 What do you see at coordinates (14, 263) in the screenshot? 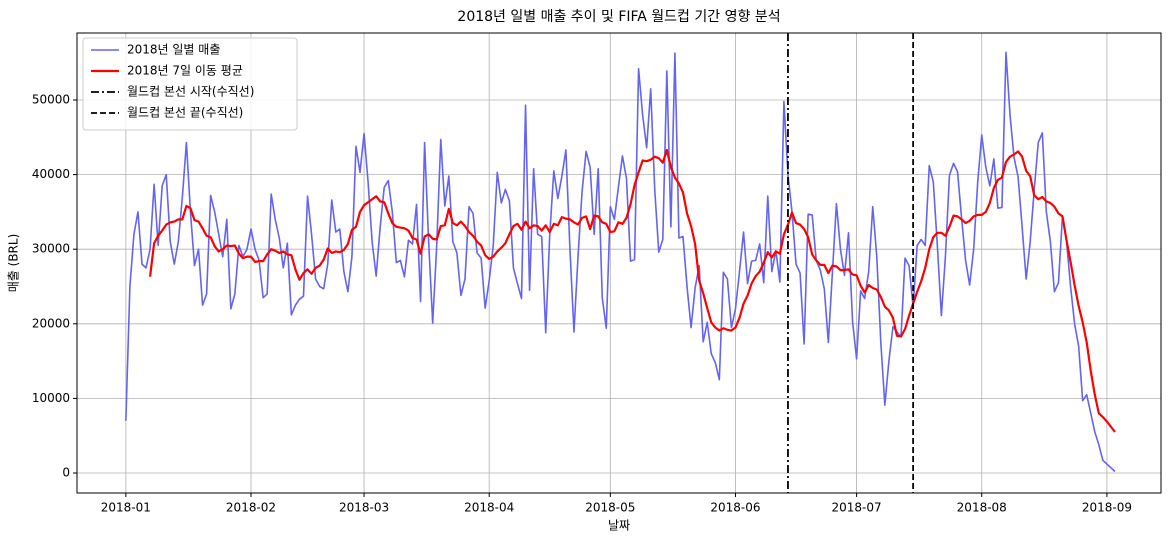
I see `y-axis-label: 매출 (BRL)` at bounding box center [14, 263].